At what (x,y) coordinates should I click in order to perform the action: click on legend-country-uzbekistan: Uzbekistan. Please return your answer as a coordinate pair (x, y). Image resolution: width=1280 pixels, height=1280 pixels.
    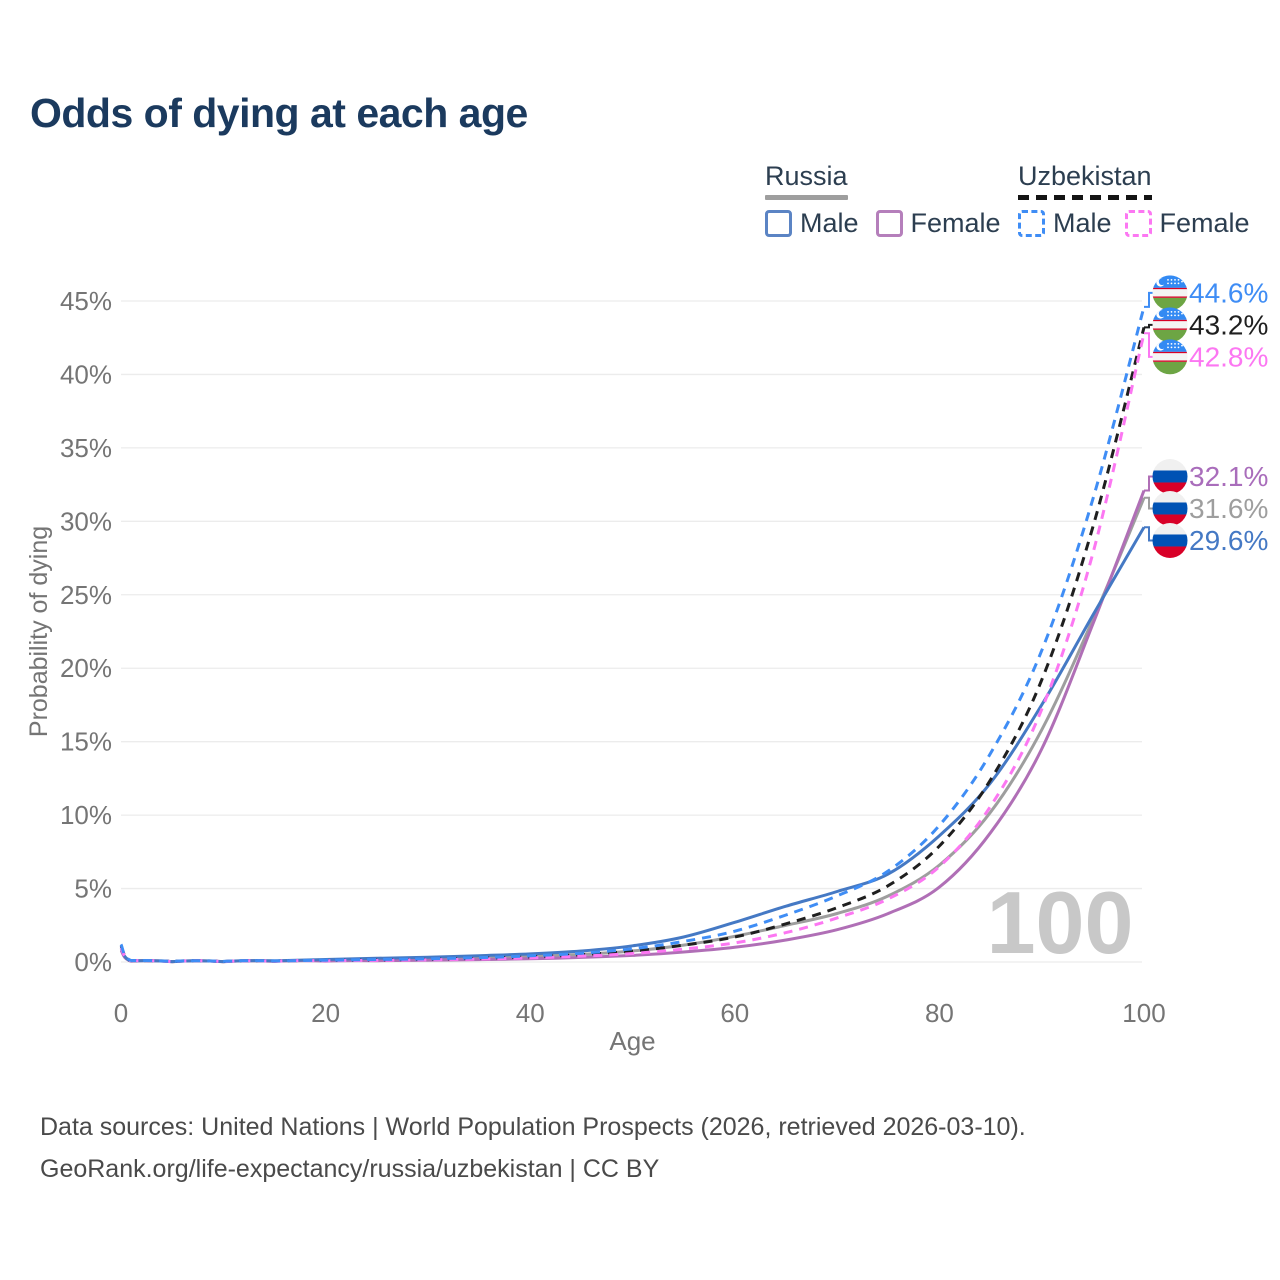
    Looking at the image, I should click on (1085, 180).